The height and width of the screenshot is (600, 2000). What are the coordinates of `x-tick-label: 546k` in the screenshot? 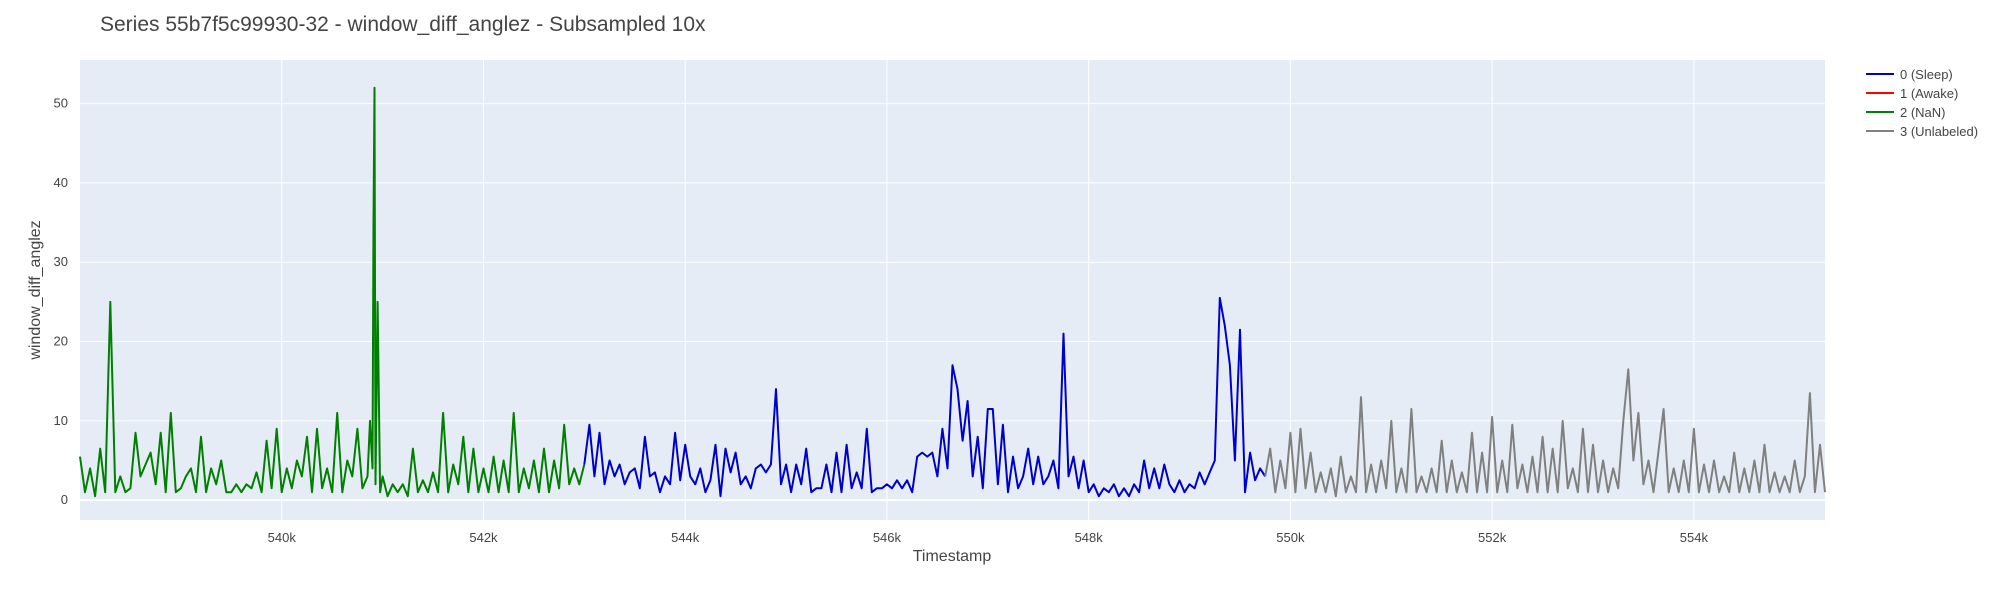 It's located at (887, 537).